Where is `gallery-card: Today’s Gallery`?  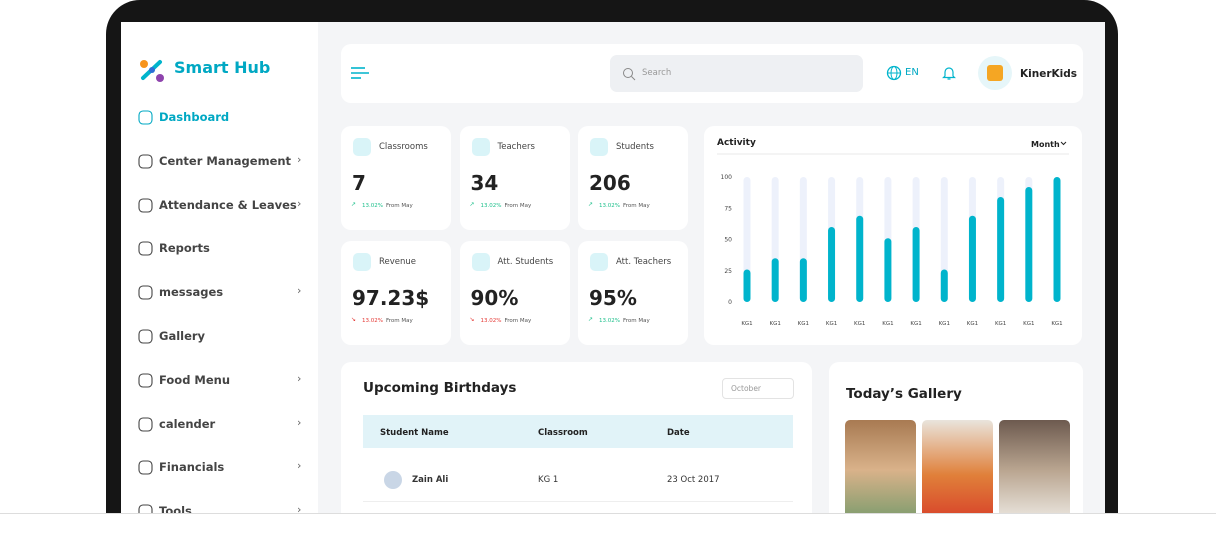 gallery-card: Today’s Gallery is located at coordinates (956, 437).